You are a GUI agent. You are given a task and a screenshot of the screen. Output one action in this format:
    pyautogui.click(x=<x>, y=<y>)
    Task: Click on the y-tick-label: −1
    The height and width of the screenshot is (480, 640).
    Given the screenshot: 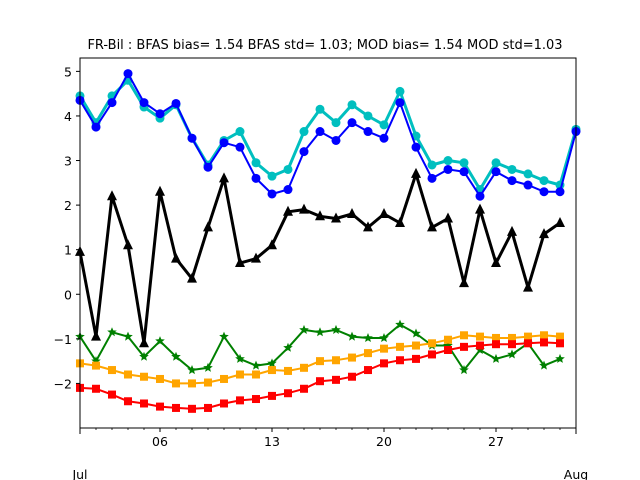 What is the action you would take?
    pyautogui.click(x=63, y=339)
    